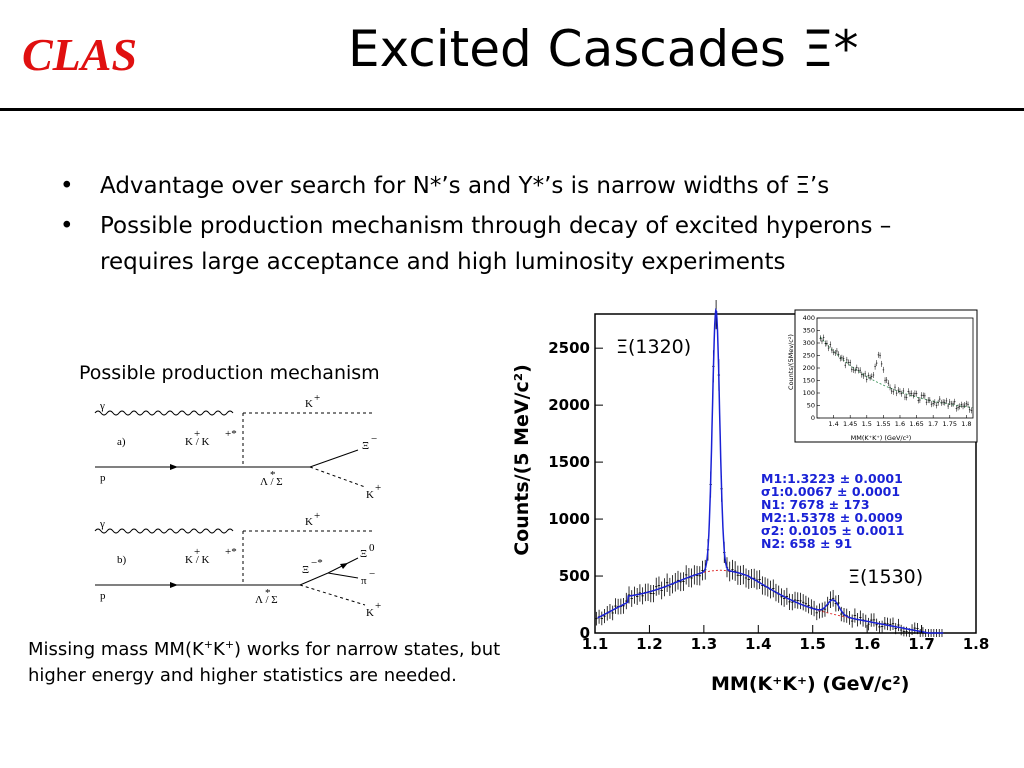 The height and width of the screenshot is (768, 1024). Describe the element at coordinates (810, 684) in the screenshot. I see `x-axis-label: MM(K⁺K⁺) (GeV/c²)` at that location.